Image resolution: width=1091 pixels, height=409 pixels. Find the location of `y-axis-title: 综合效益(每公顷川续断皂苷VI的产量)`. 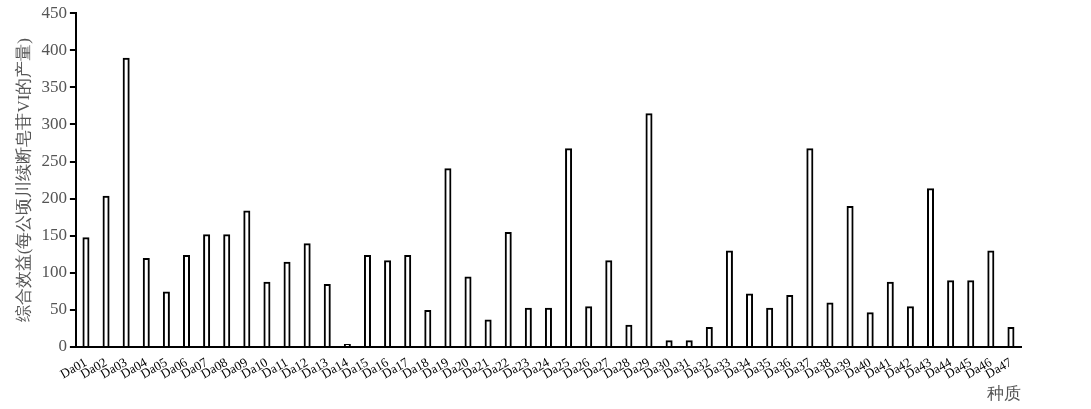

y-axis-title: 综合效益(每公顷川续断皂苷VI的产量) is located at coordinates (23, 180).